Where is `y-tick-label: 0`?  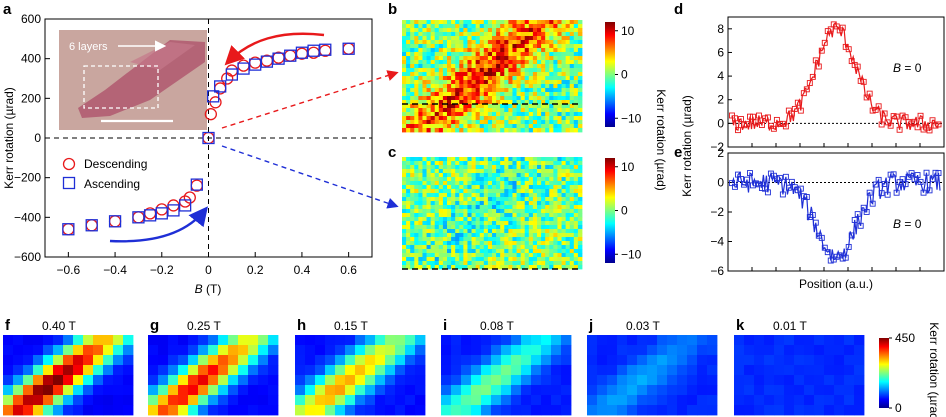 y-tick-label: 0 is located at coordinates (720, 183).